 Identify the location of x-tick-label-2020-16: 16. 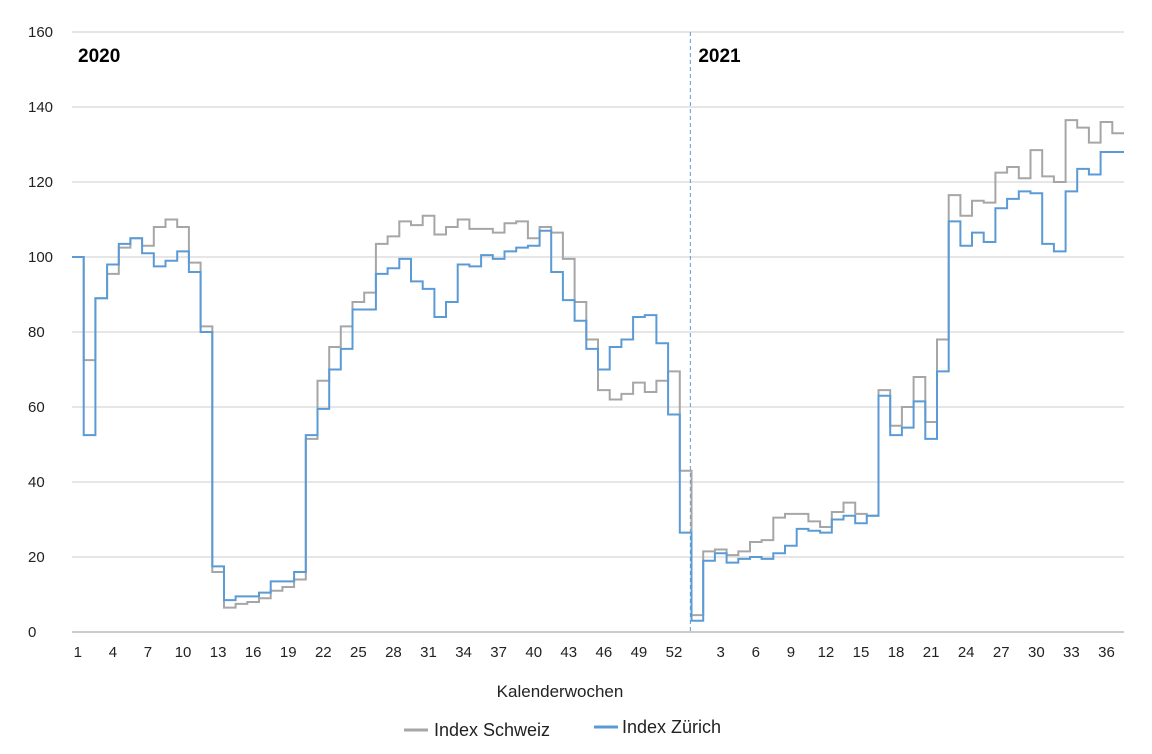
(253, 652).